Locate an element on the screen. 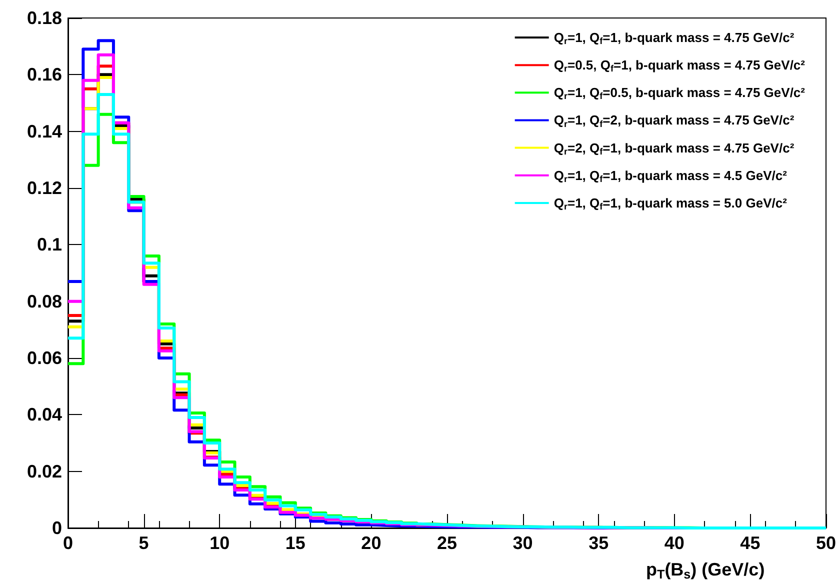 This screenshot has width=840, height=584. y-tick-label: 0.1 is located at coordinates (49, 244).